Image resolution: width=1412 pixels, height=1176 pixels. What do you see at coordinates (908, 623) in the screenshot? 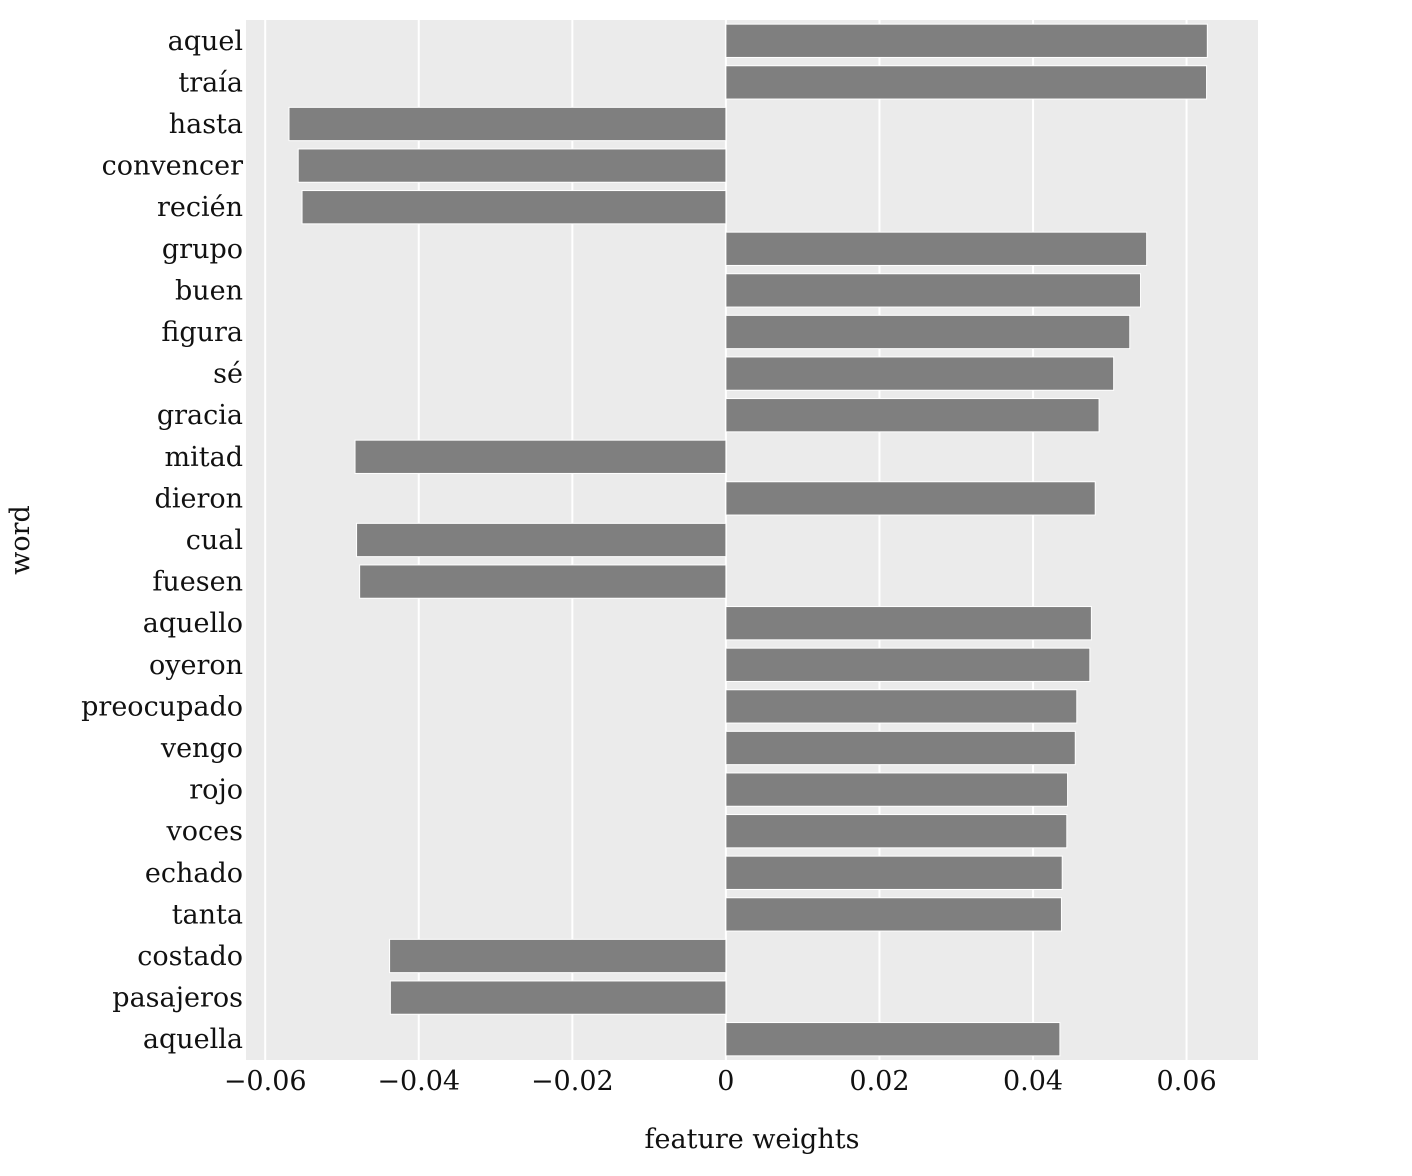
I see `bar-aquello` at bounding box center [908, 623].